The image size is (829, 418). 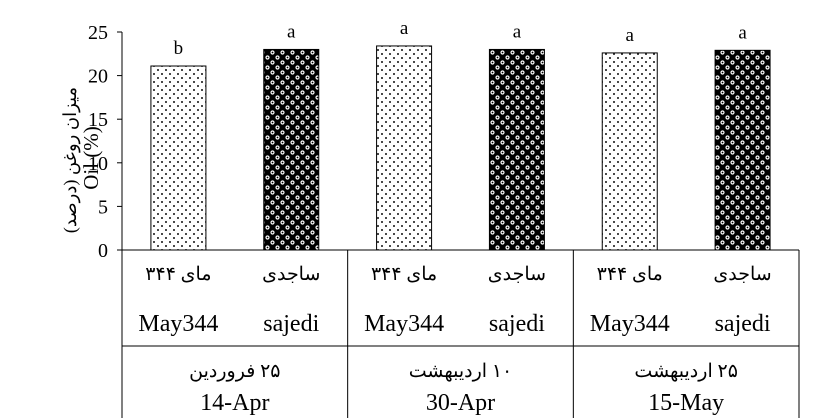 What do you see at coordinates (105, 142) in the screenshot?
I see `y-axis: 0 5 10 15 20 25` at bounding box center [105, 142].